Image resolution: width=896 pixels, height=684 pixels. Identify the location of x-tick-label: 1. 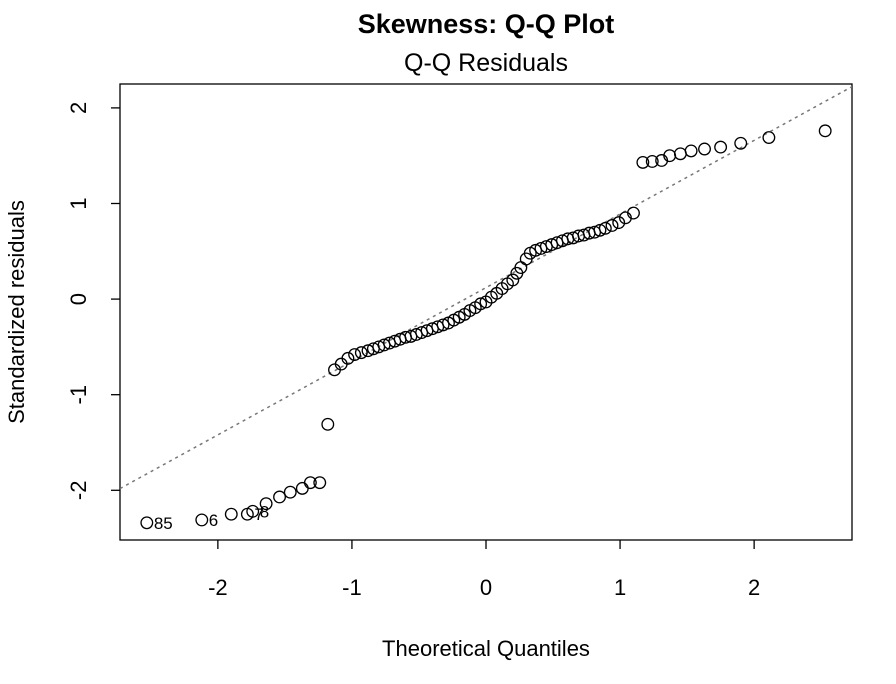
(620, 587).